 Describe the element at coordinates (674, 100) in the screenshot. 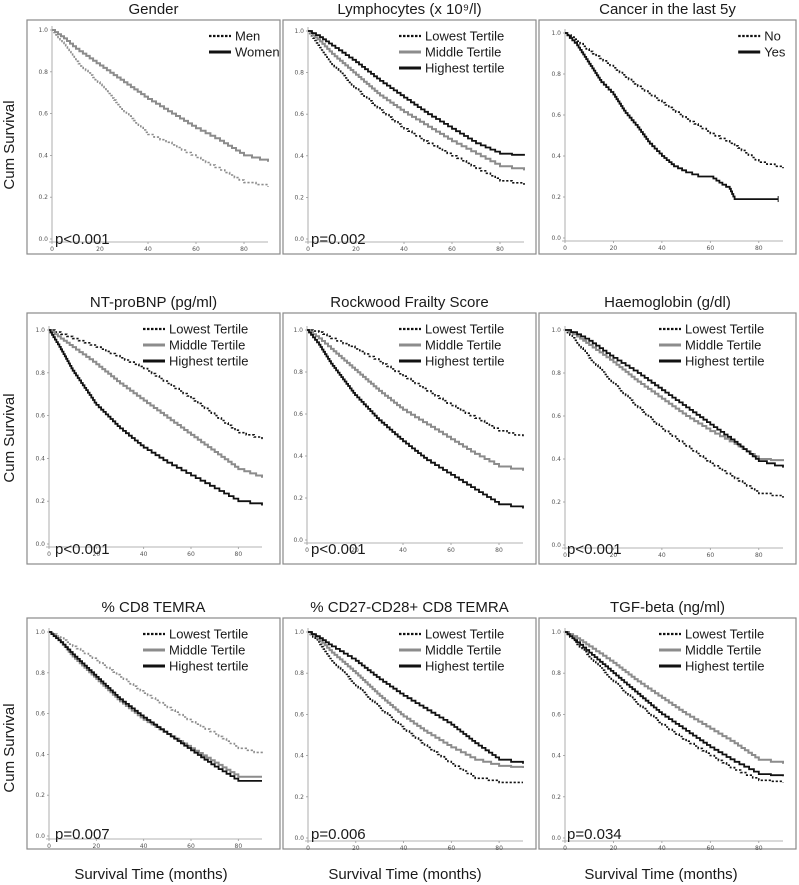

I see `series-line-no` at that location.